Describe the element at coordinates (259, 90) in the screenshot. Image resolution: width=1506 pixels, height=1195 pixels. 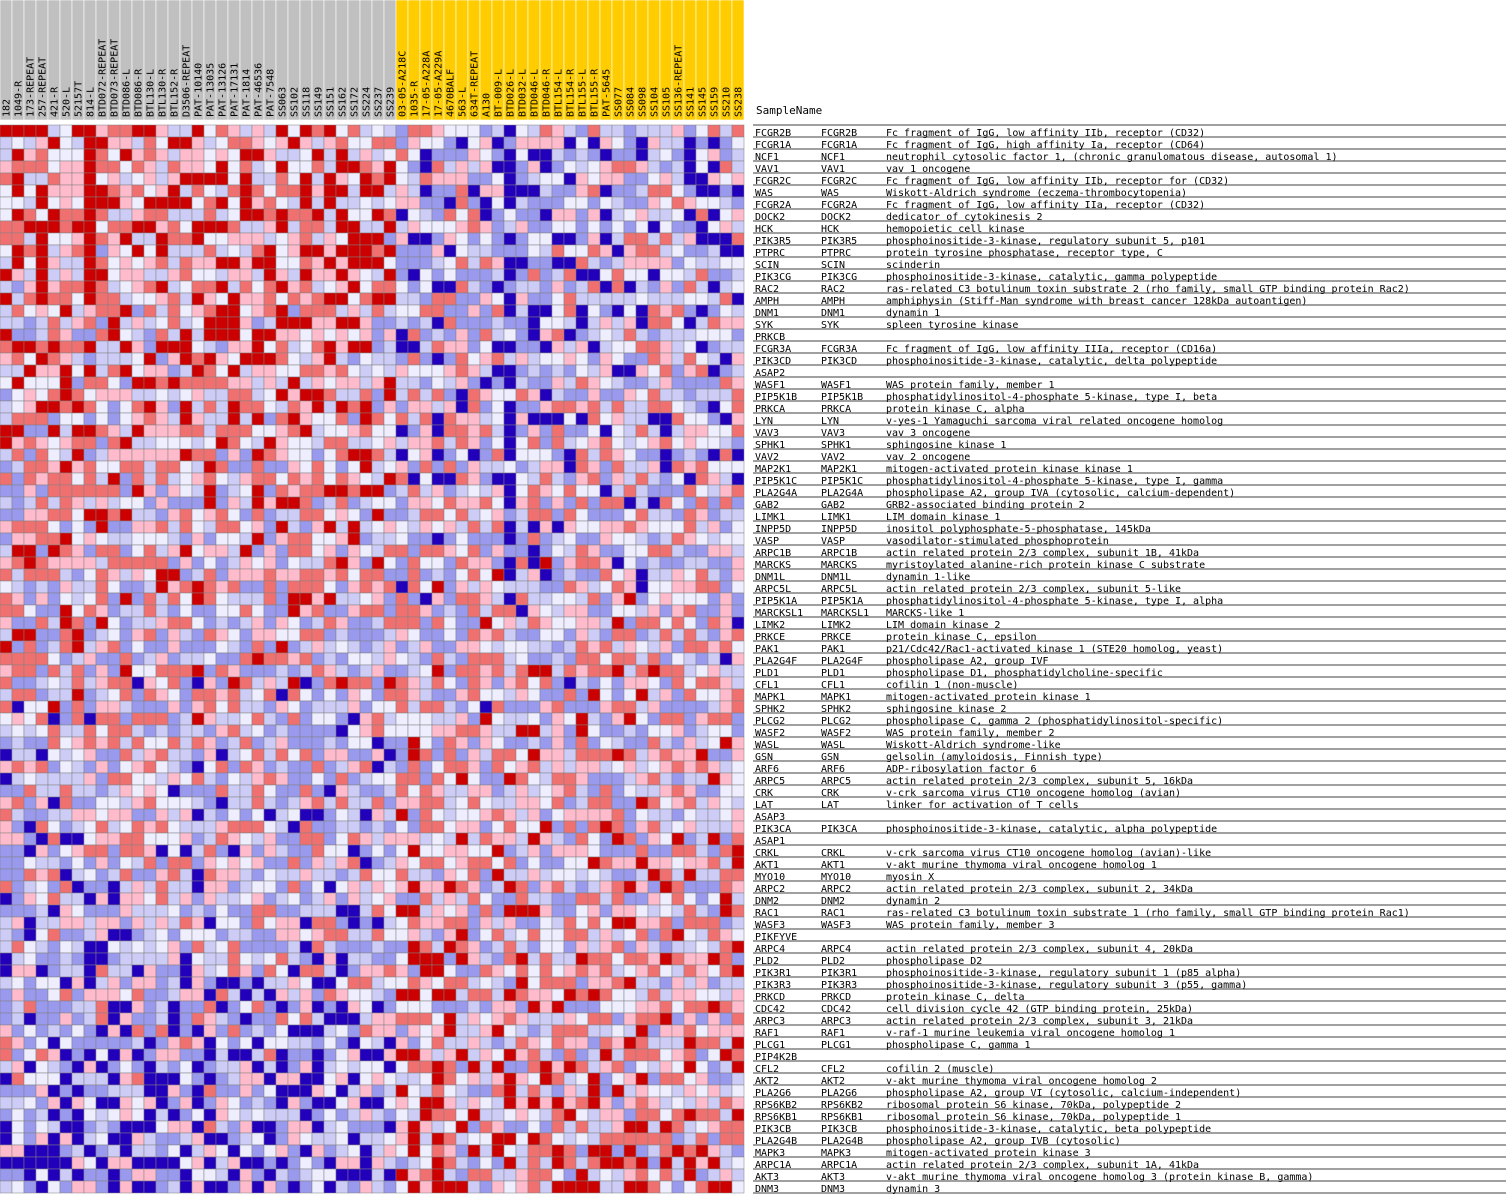
I see `column-label: PAT-46536` at that location.